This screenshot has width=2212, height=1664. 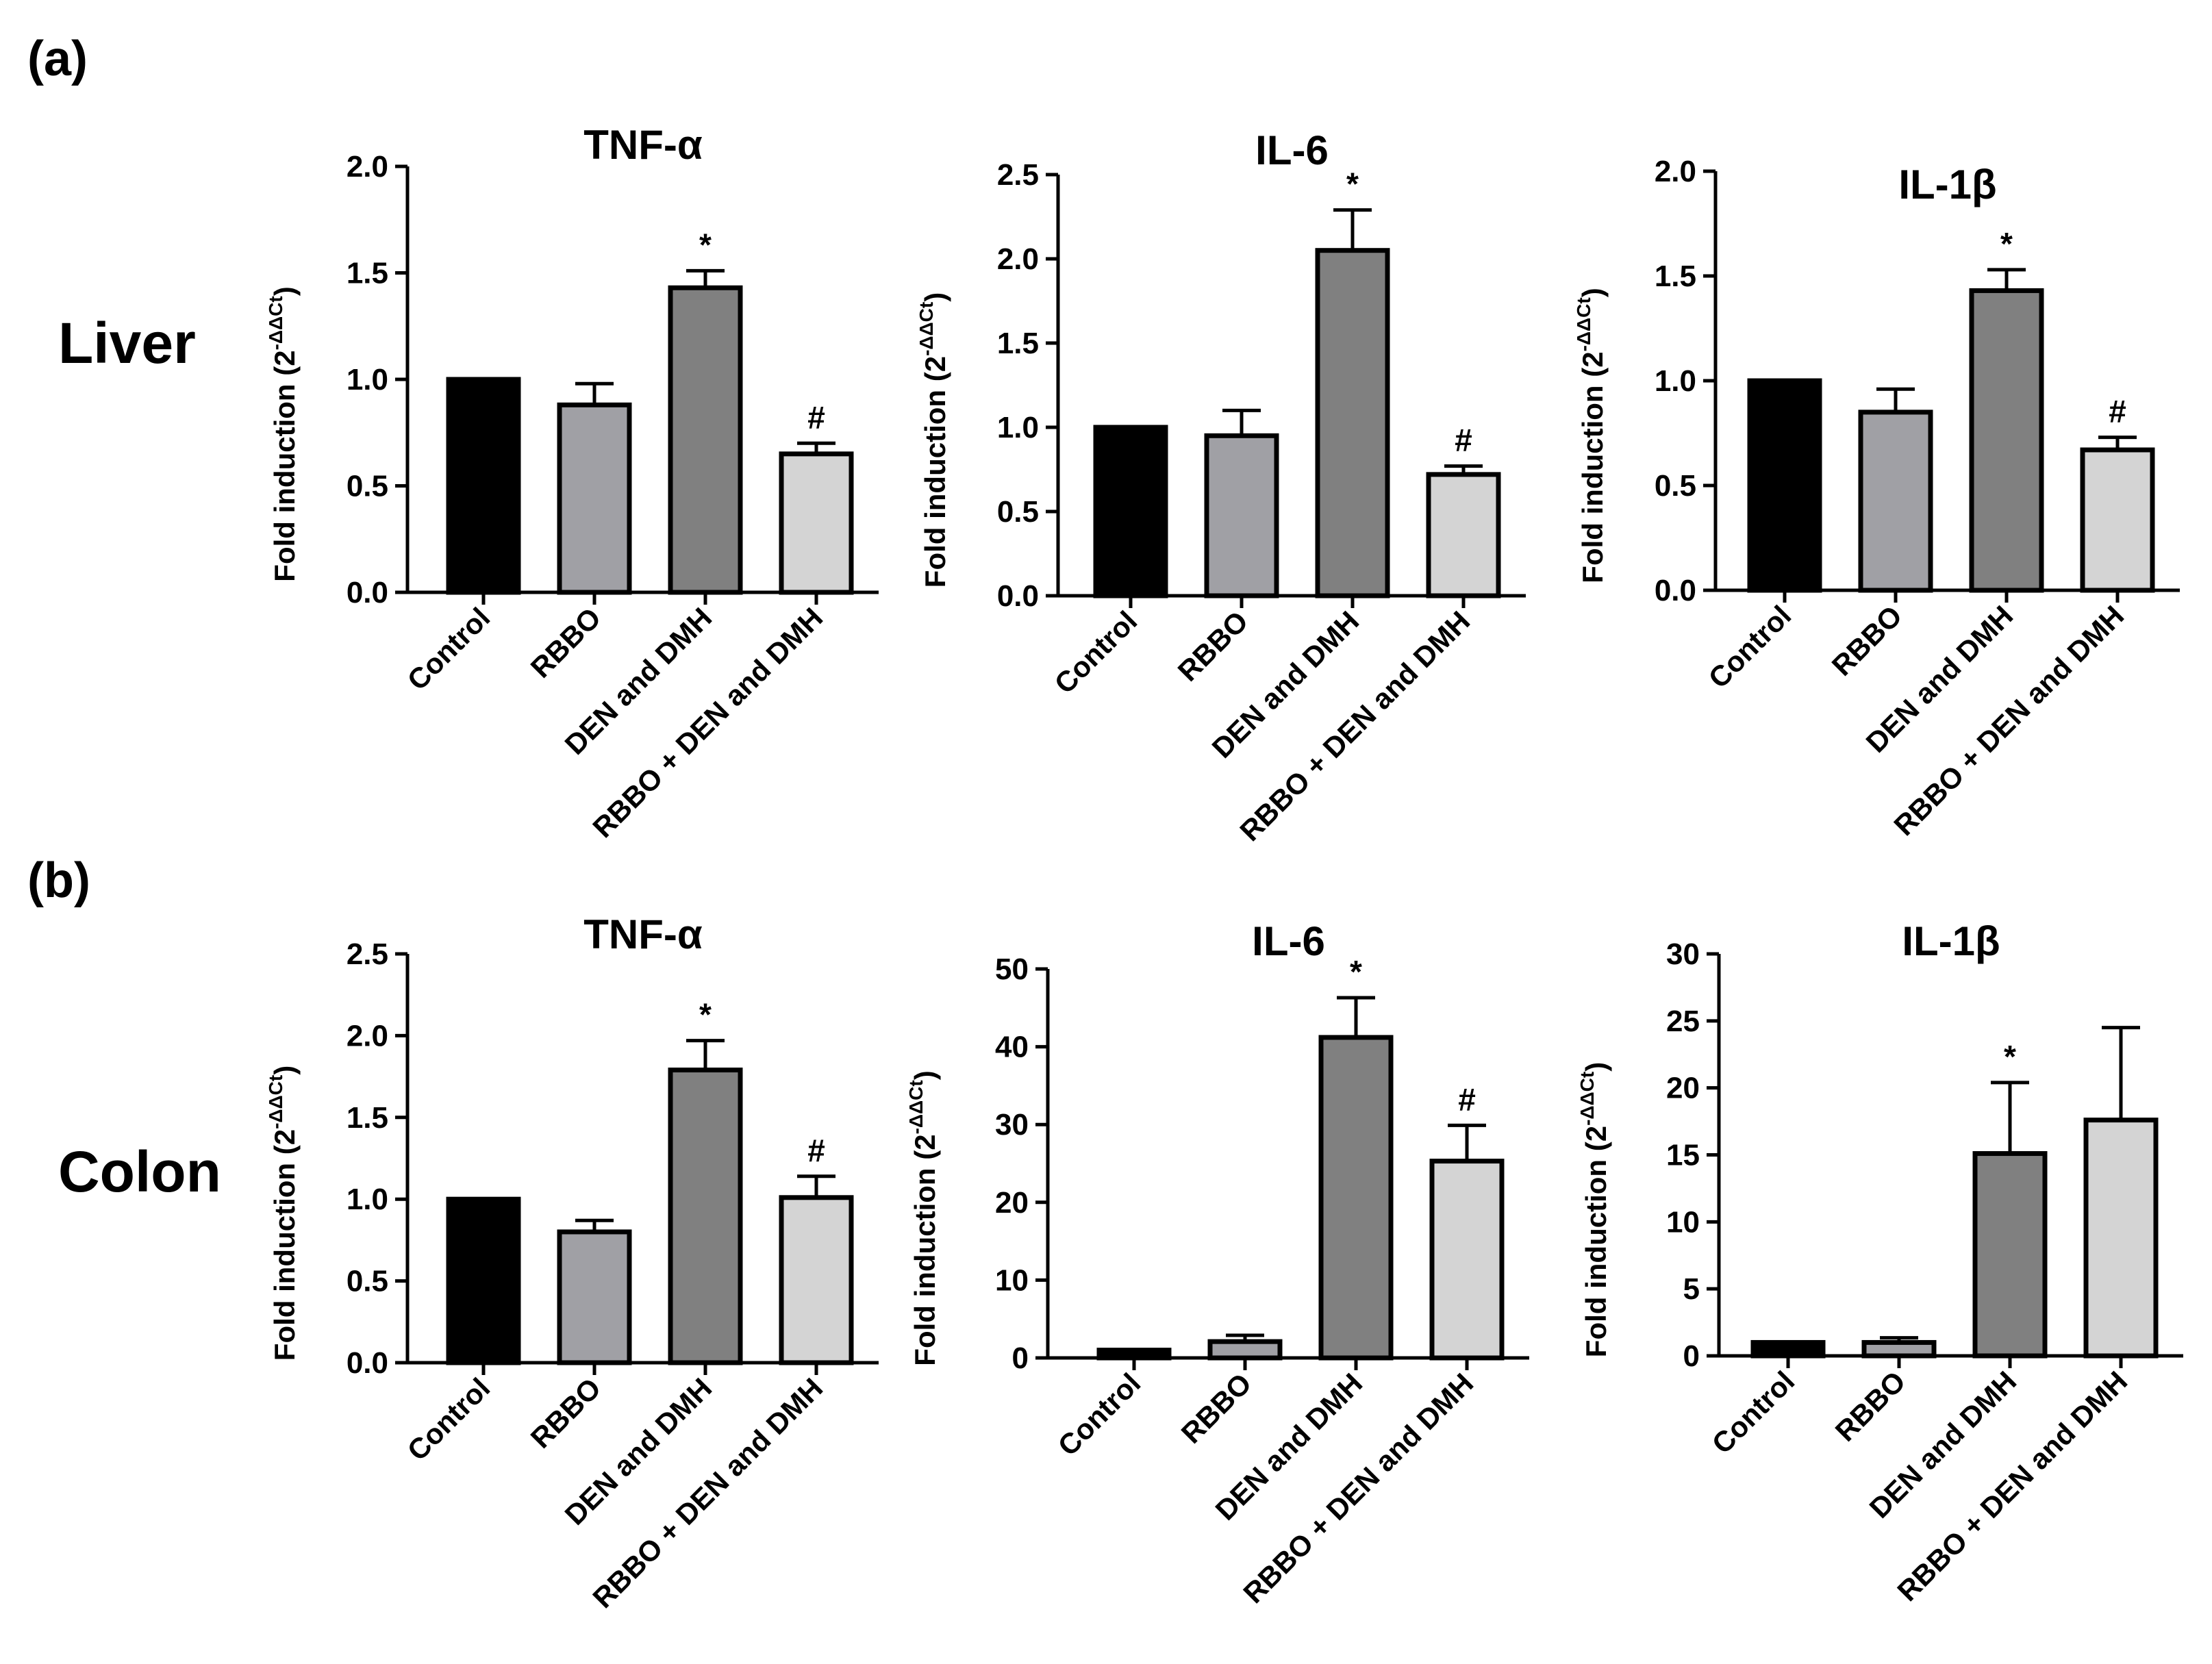 I want to click on row-label-liver: Liver, so click(x=127, y=343).